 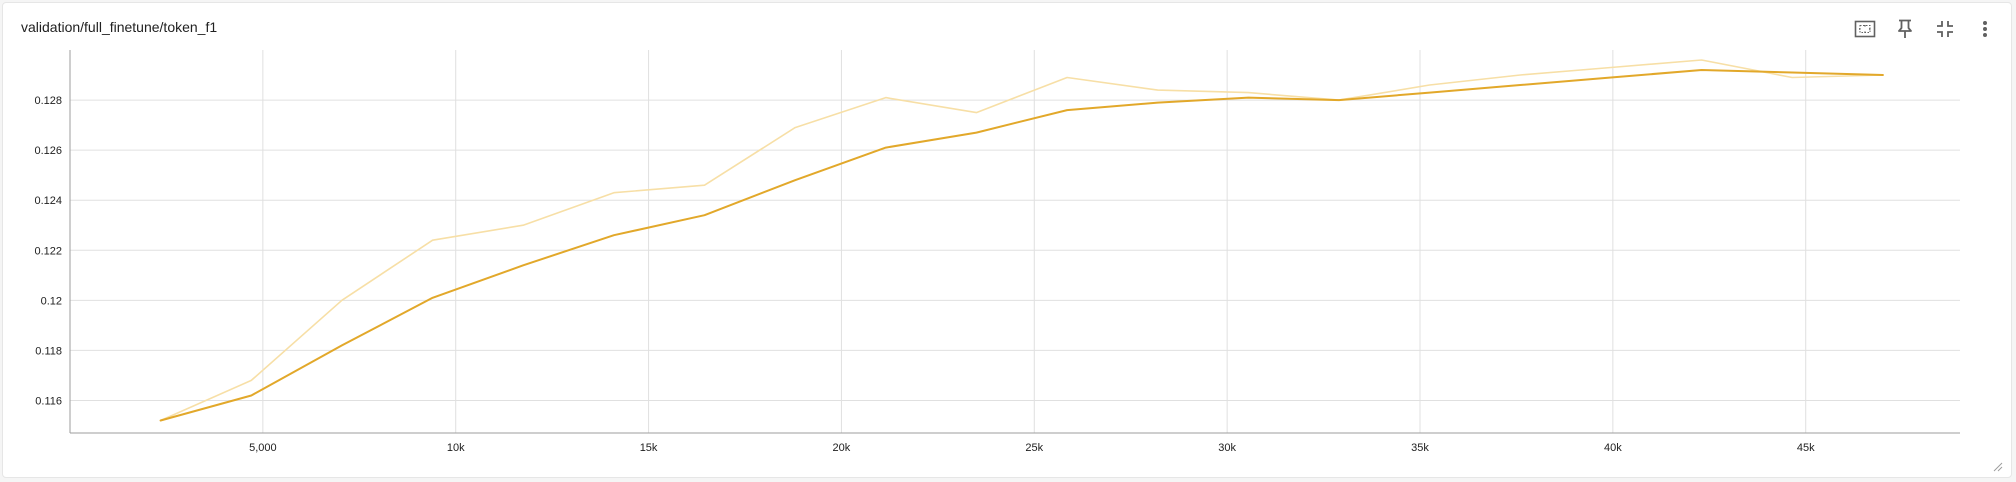 I want to click on more-vert-icon, so click(x=1985, y=29).